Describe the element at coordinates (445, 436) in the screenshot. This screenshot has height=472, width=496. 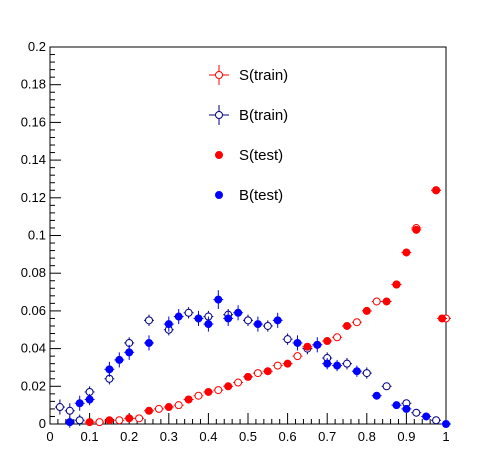
I see `x-tick-label: 1` at that location.